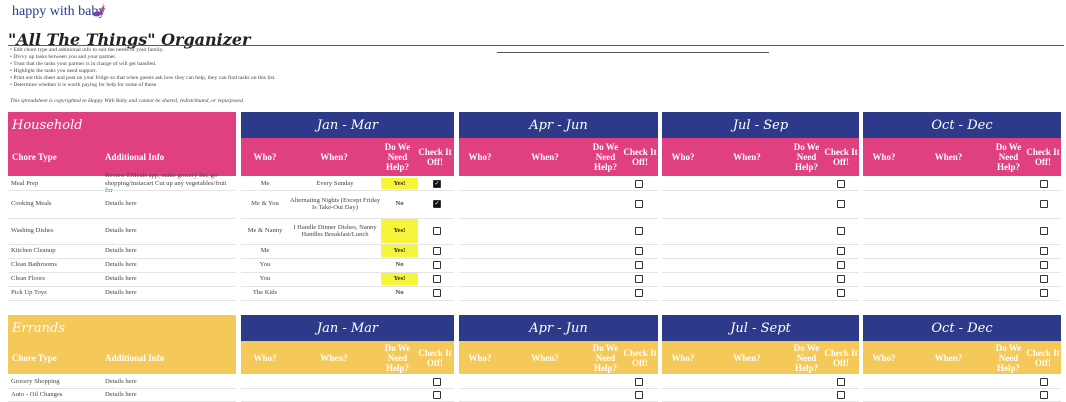 This screenshot has height=402, width=1066. Describe the element at coordinates (558, 328) in the screenshot. I see `errands-quarter-header-q2: Apr - Jun` at that location.